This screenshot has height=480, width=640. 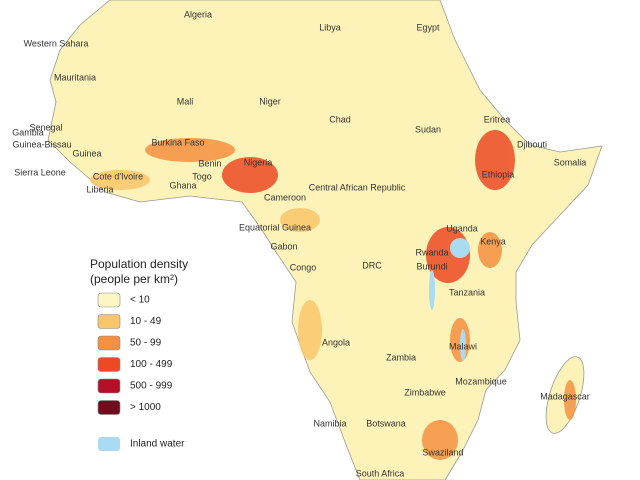 What do you see at coordinates (497, 119) in the screenshot?
I see `country-label: Eritrea` at bounding box center [497, 119].